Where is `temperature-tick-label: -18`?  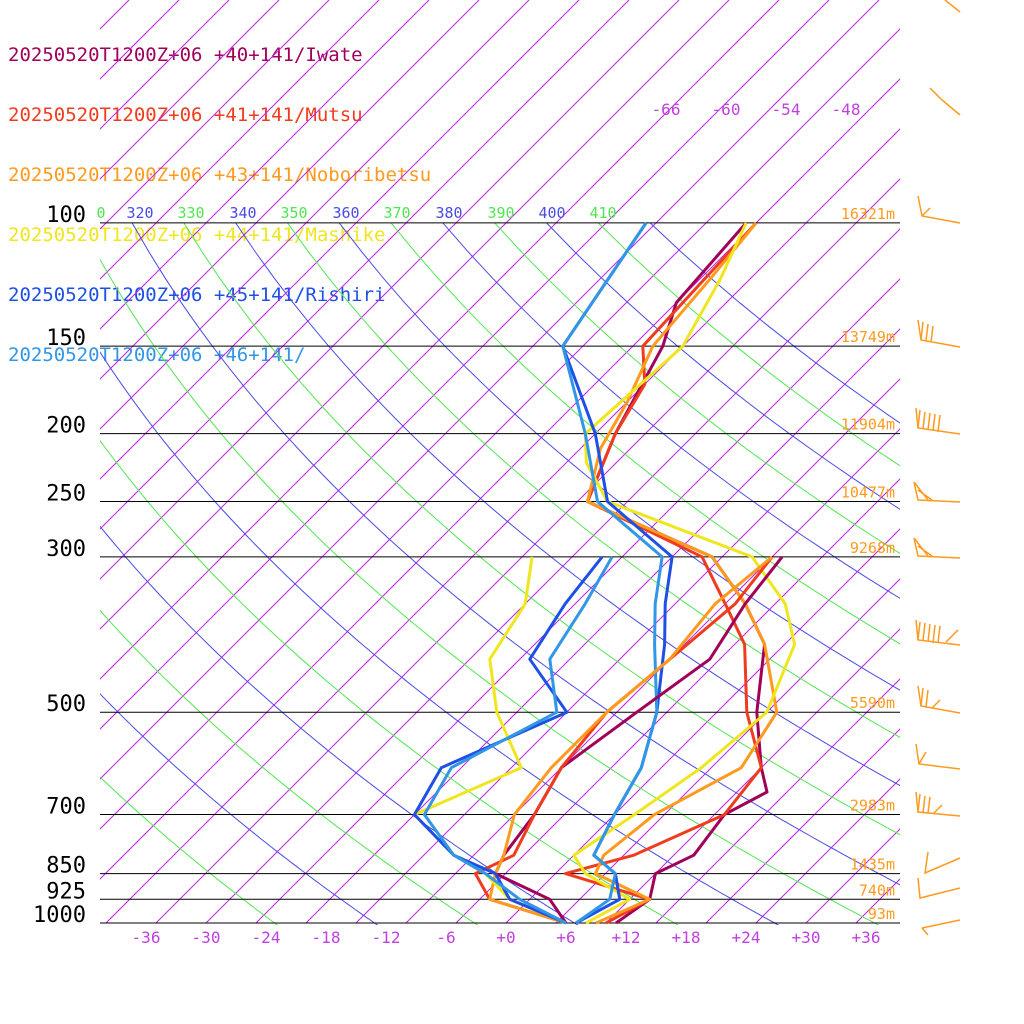
temperature-tick-label: -18 is located at coordinates (326, 937).